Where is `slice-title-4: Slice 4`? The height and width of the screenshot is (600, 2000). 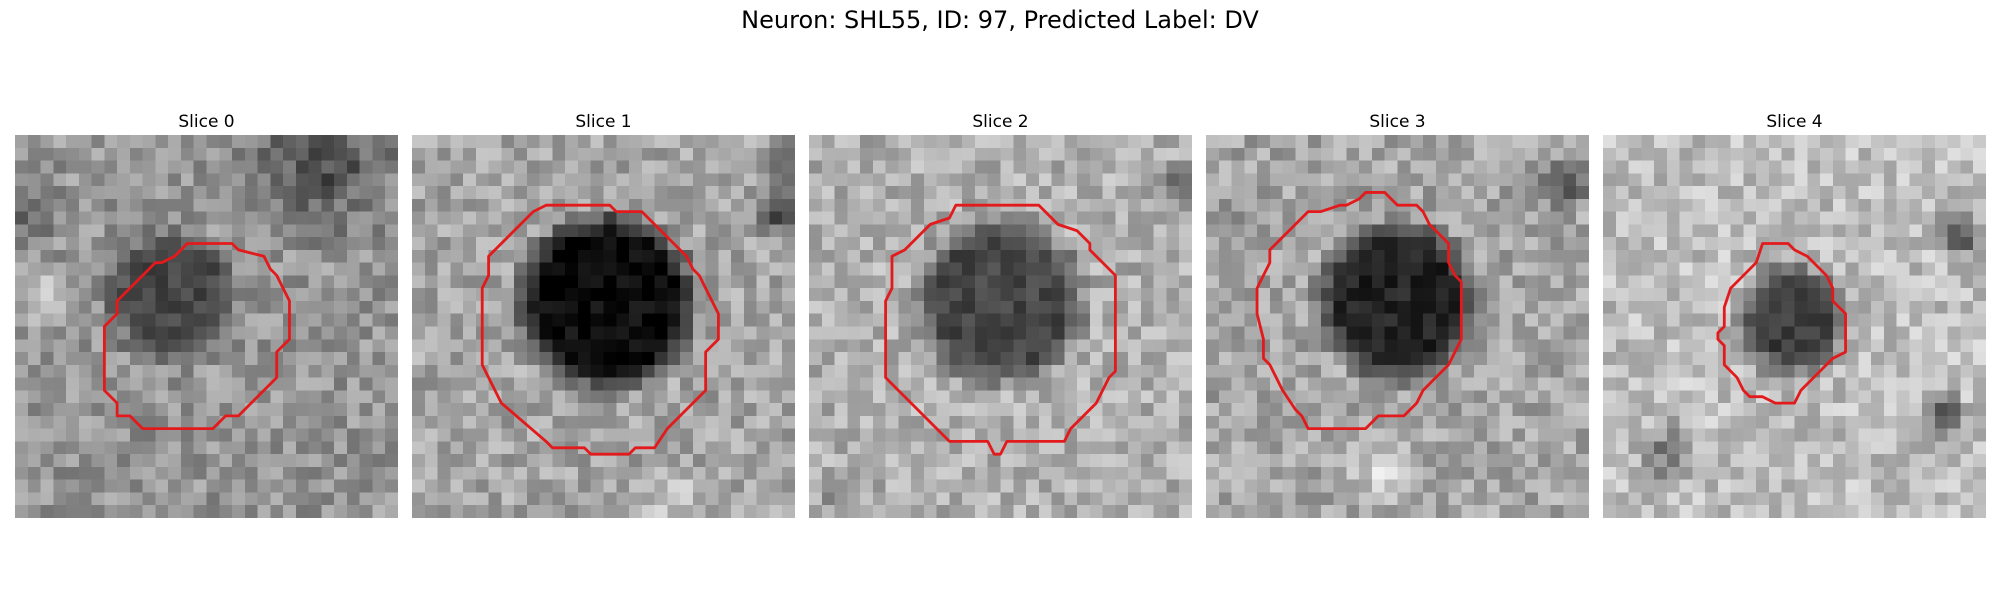 slice-title-4: Slice 4 is located at coordinates (1794, 122).